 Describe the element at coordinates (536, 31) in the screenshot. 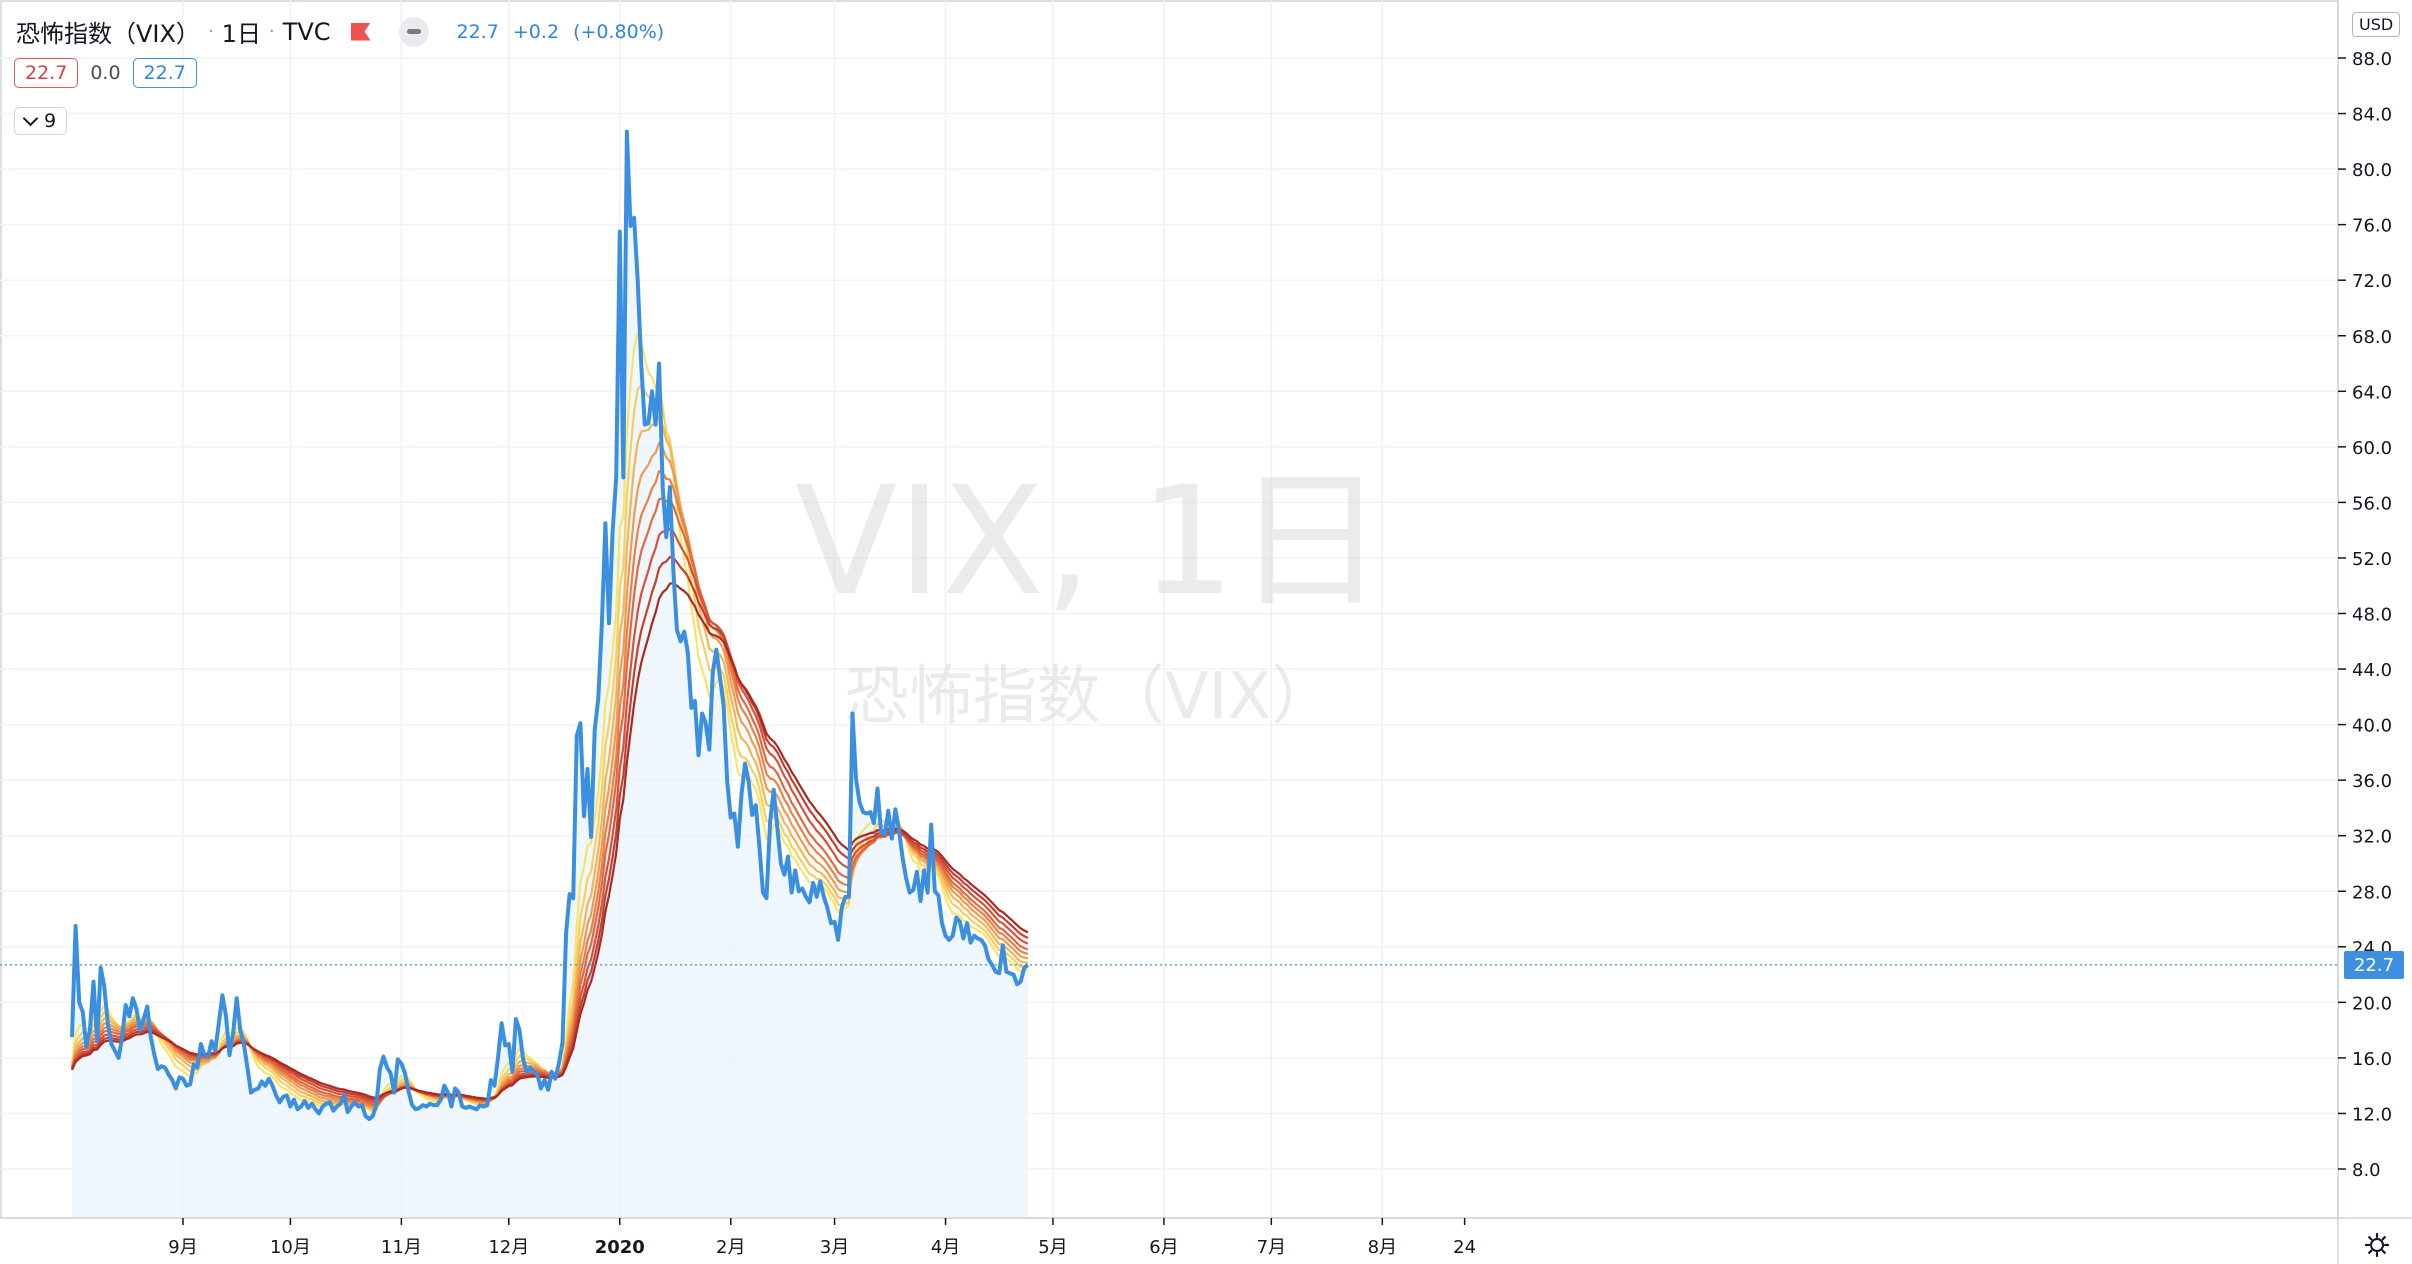

I see `price-change: +0.2` at that location.